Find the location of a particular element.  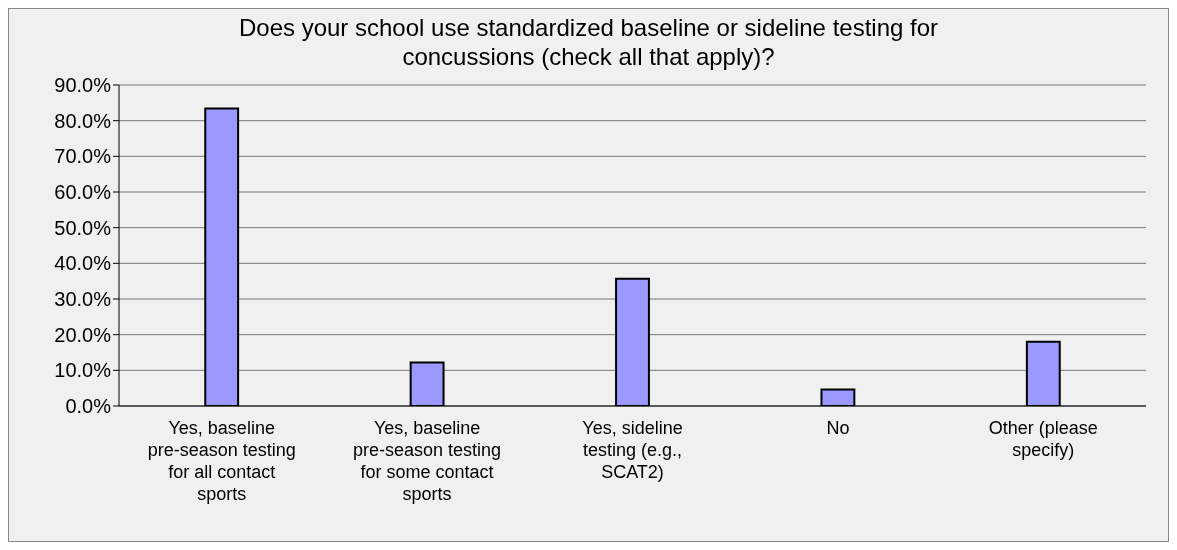

x-tick-label: No is located at coordinates (838, 428).